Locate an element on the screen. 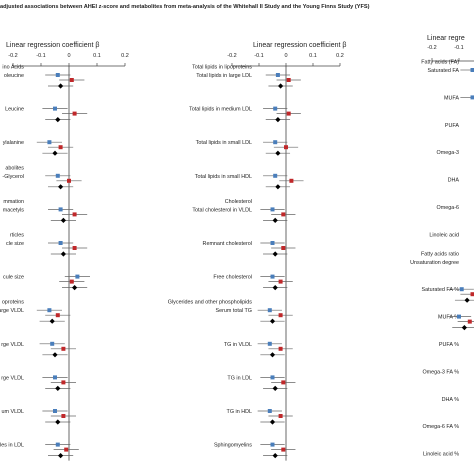  metabolite-label: Linoleic acid is located at coordinates (444, 235).